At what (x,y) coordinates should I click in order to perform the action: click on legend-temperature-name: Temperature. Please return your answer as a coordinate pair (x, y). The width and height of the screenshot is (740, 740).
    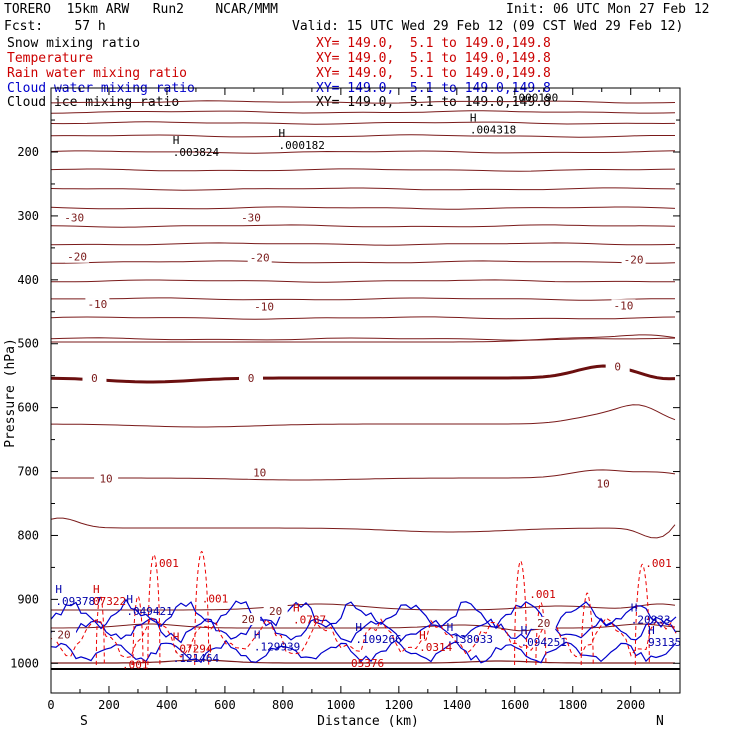
    Looking at the image, I should click on (50, 58).